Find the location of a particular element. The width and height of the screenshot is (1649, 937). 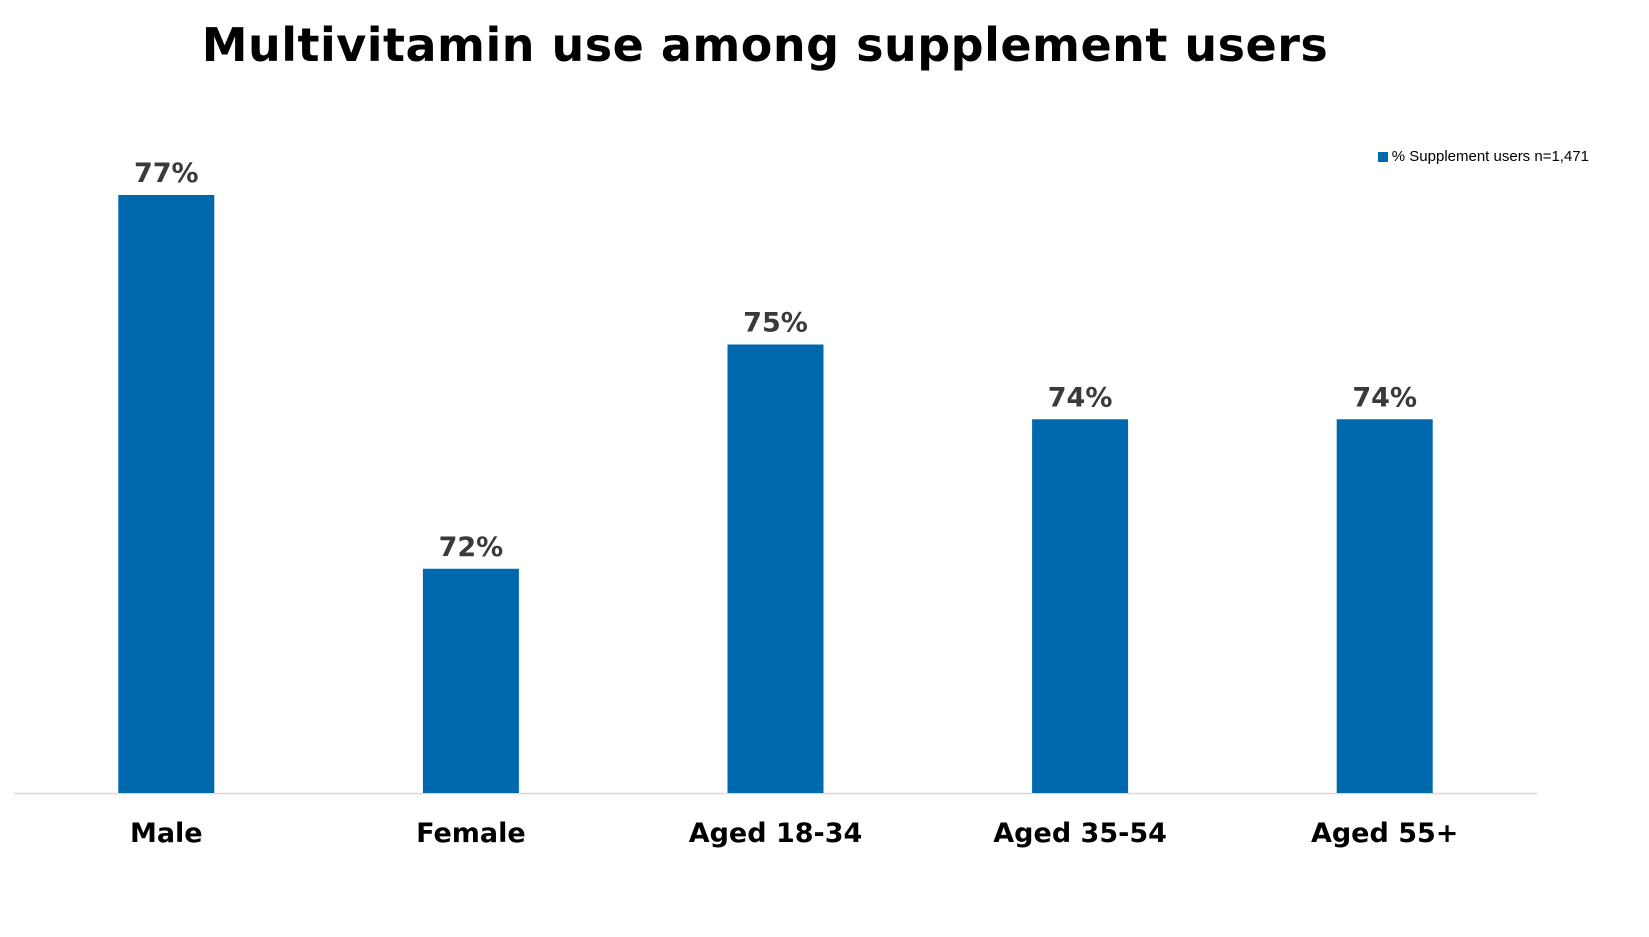

x-tick-label: Aged 55+ is located at coordinates (1384, 833).